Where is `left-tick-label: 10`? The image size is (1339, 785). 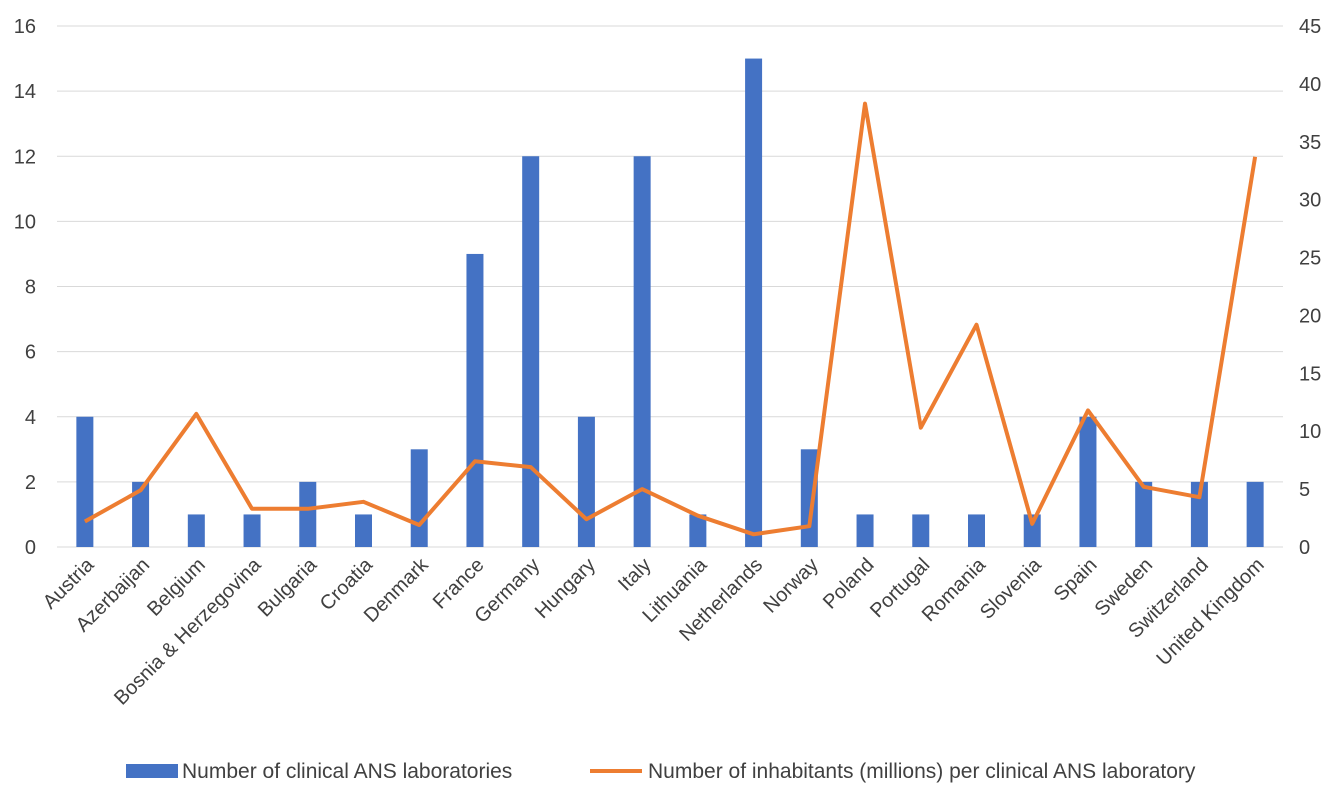
left-tick-label: 10 is located at coordinates (25, 222).